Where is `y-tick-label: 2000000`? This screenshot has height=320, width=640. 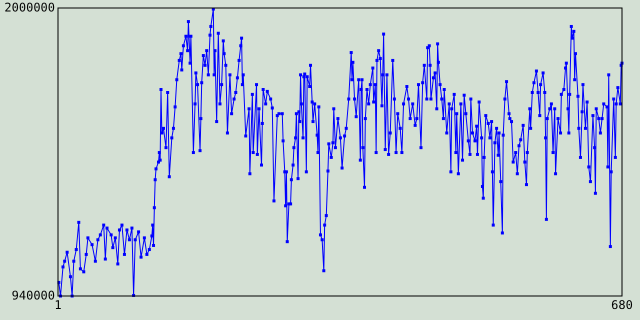
y-tick-label: 2000000 is located at coordinates (29, 7).